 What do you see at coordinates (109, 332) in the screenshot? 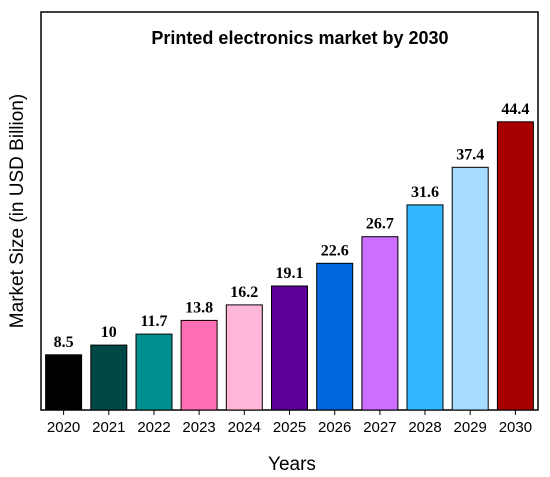
I see `data-label-2021: 10` at bounding box center [109, 332].